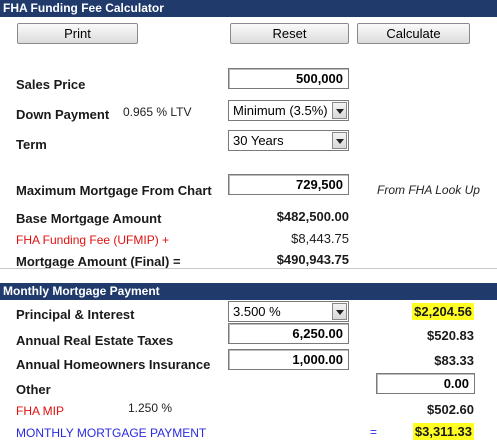  What do you see at coordinates (81, 291) in the screenshot?
I see `monthly-payment-title: Monthly Mortgage Payment` at bounding box center [81, 291].